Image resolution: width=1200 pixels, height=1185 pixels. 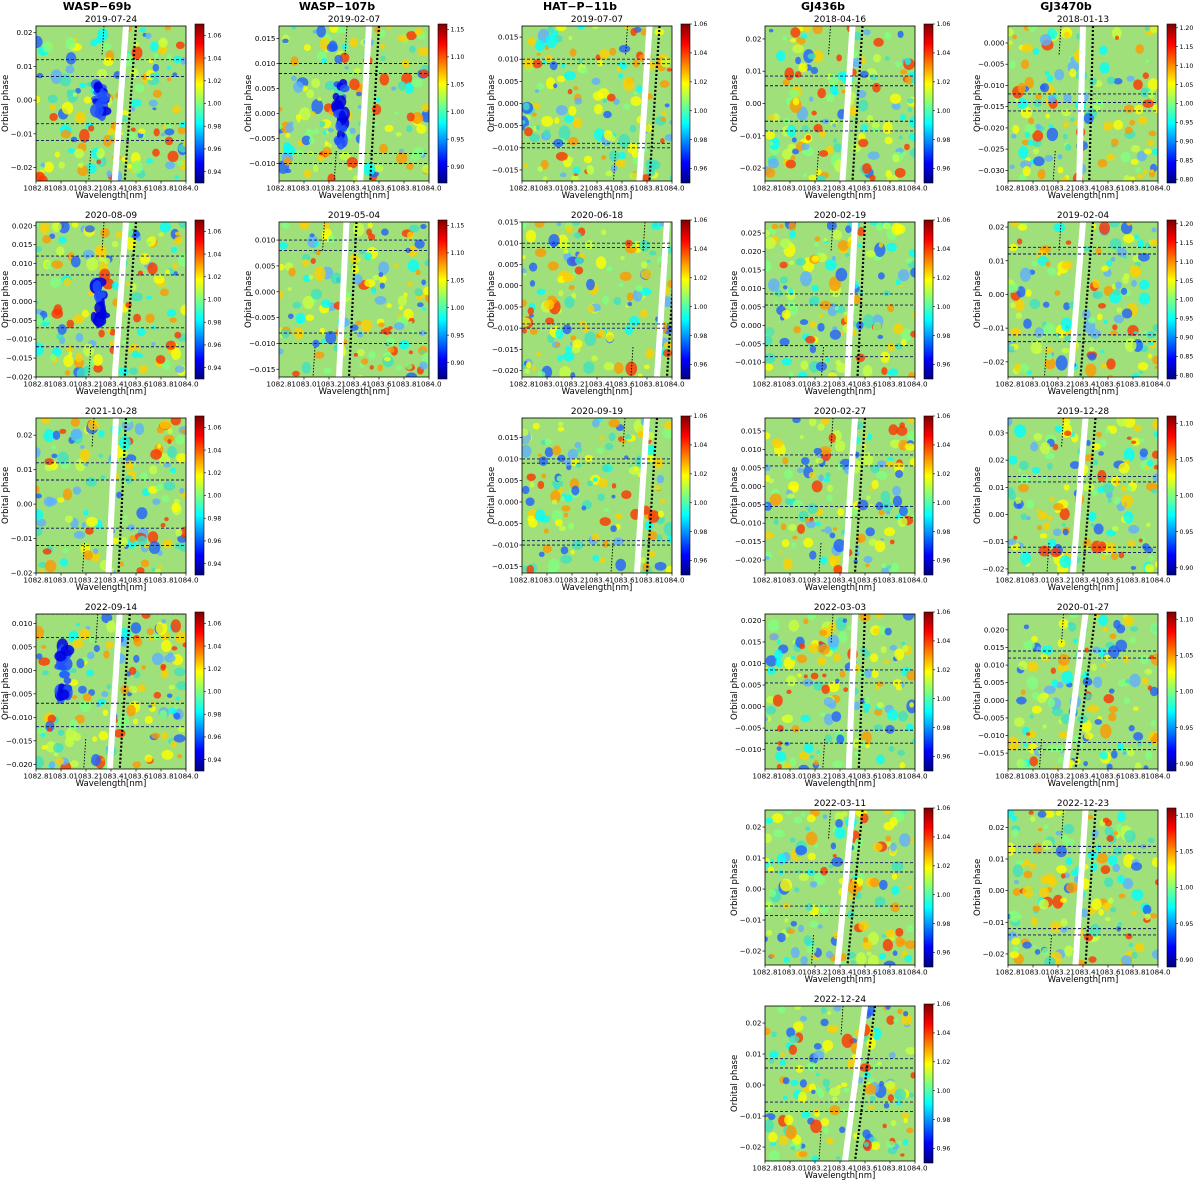 I want to click on absorption-blob, so click(x=342, y=117).